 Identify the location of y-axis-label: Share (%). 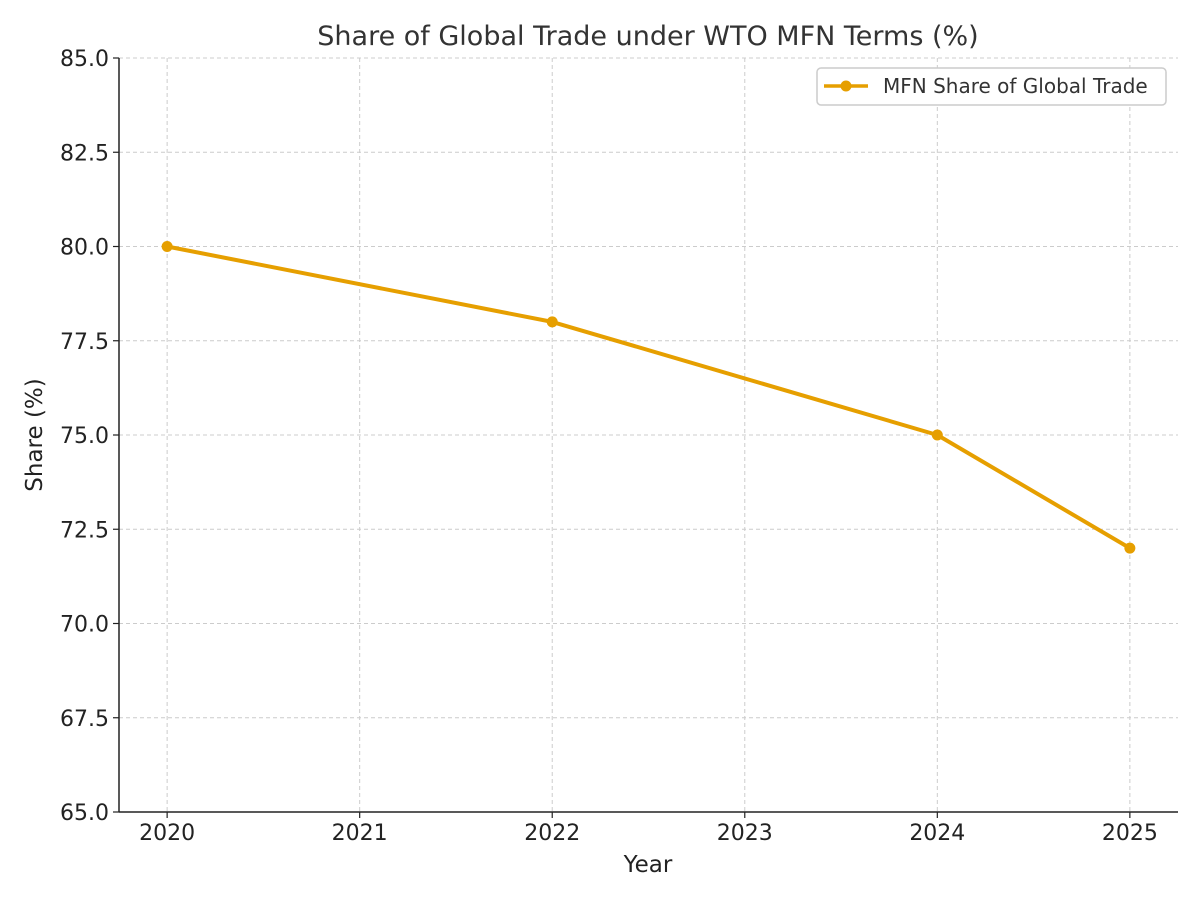
(35, 434).